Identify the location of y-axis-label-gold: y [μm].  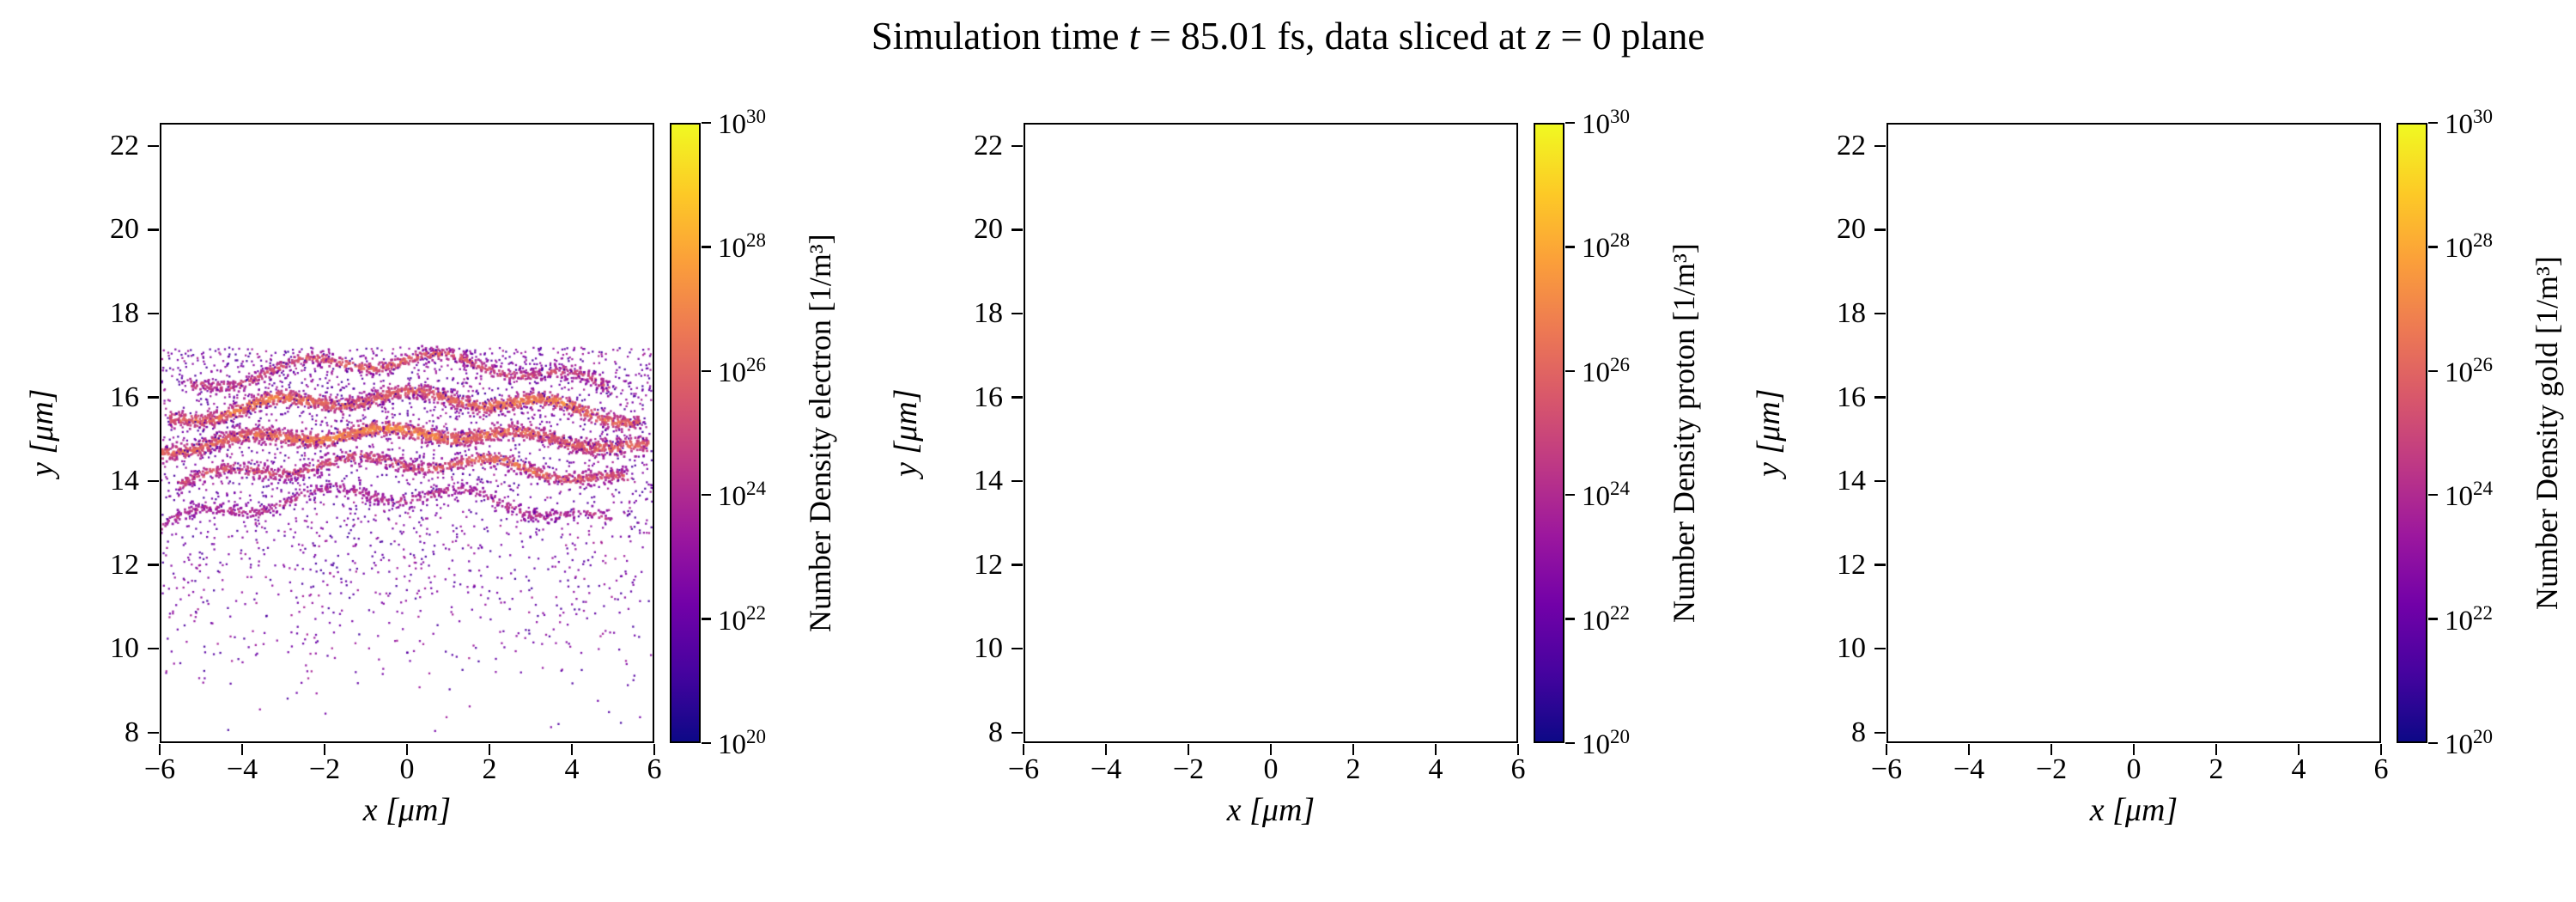
(1769, 433).